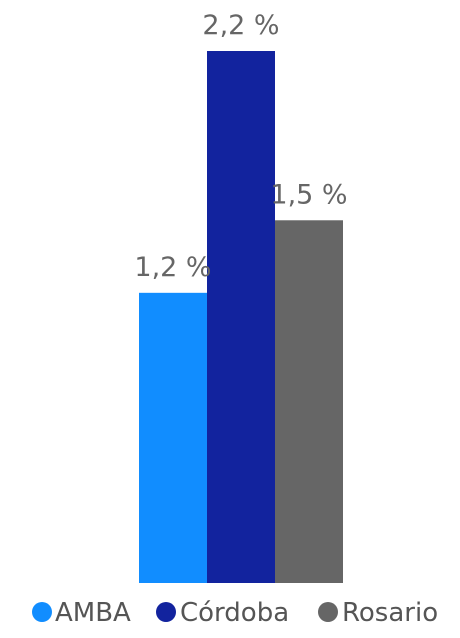 The image size is (460, 638). What do you see at coordinates (166, 612) in the screenshot?
I see `legend-marker-córdoba` at bounding box center [166, 612].